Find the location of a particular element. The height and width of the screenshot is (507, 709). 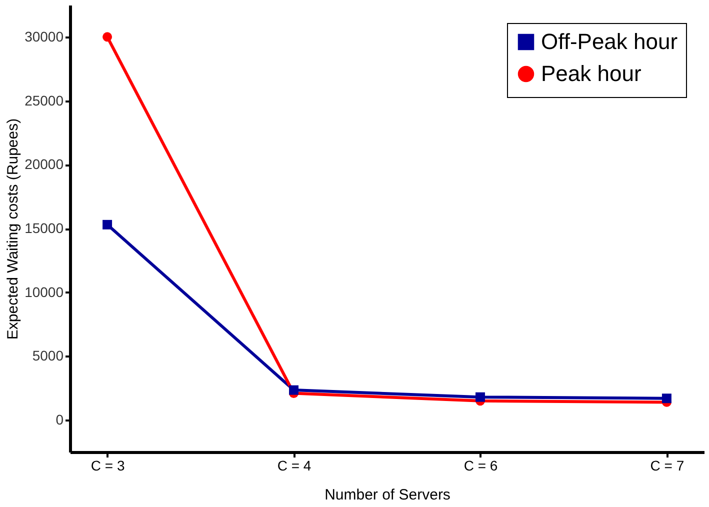

y-tick-label: 5000 is located at coordinates (48, 356).